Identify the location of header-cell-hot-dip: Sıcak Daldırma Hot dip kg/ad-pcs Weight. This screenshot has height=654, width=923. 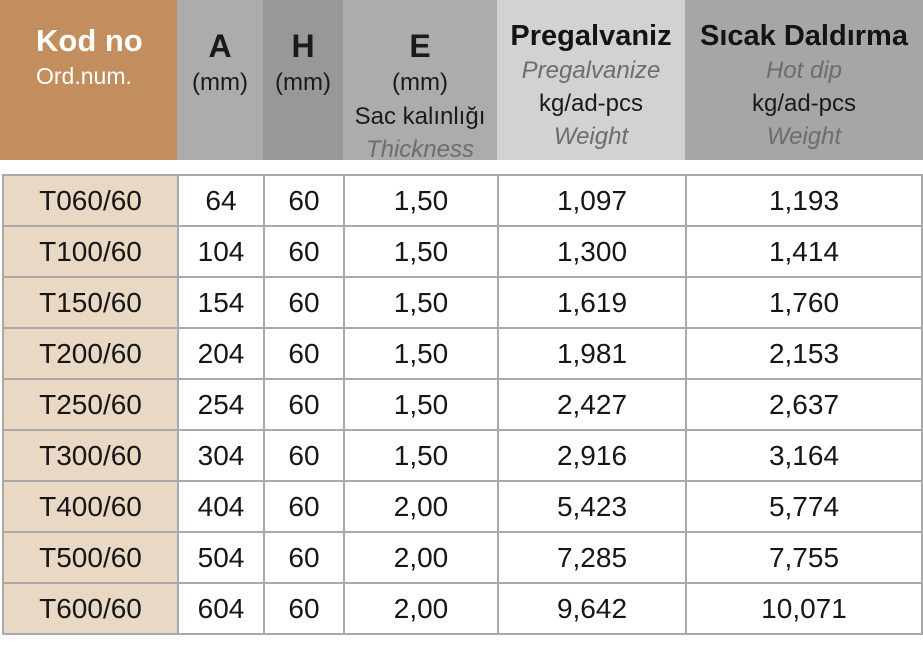
(804, 80).